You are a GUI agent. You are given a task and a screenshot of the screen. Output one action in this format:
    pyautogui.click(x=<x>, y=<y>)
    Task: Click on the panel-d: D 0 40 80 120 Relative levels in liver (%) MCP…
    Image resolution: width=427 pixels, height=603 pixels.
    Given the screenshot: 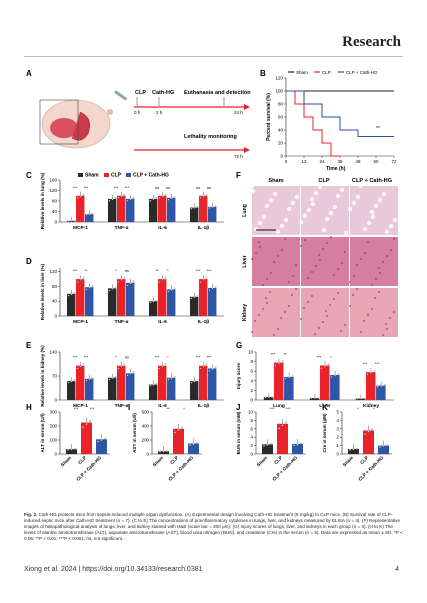 What is the action you would take?
    pyautogui.click(x=125, y=291)
    